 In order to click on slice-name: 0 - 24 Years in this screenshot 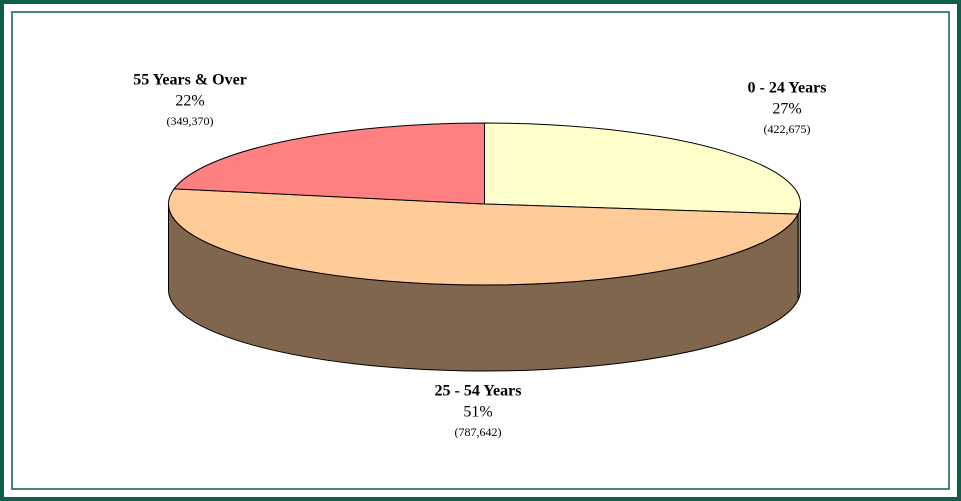, I will do `click(787, 88)`.